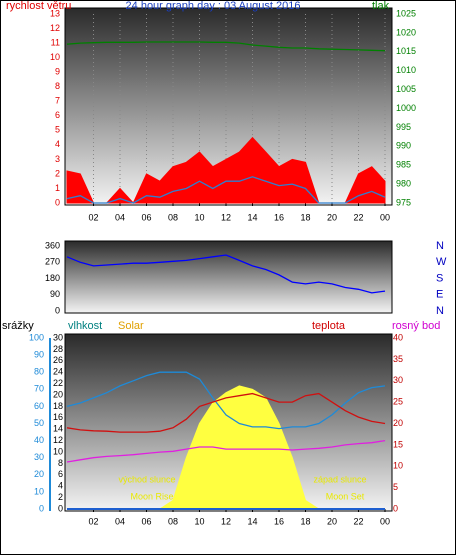  I want to click on x-tick-label: 20, so click(332, 521).